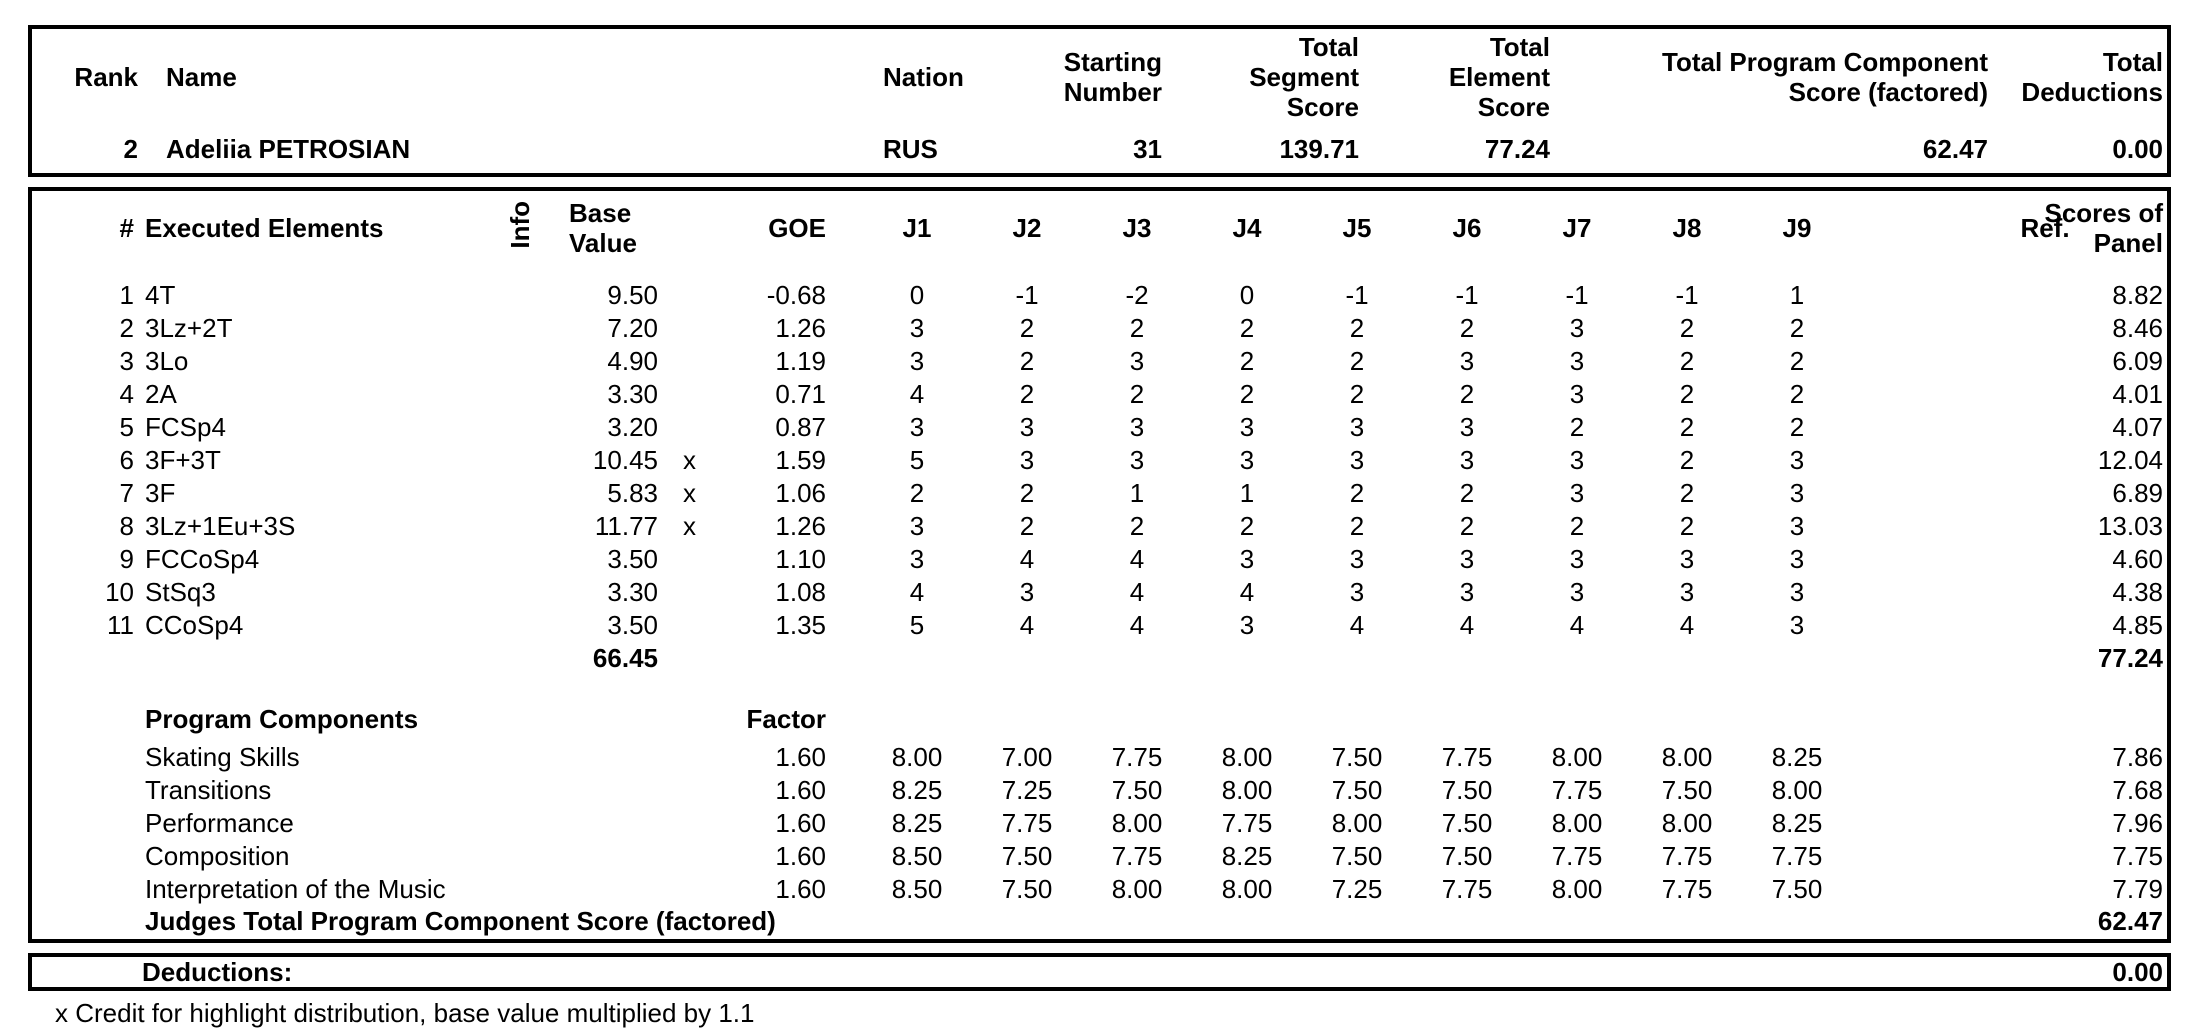 This screenshot has width=2199, height=1029. I want to click on judge-score-j7: 4, so click(1577, 625).